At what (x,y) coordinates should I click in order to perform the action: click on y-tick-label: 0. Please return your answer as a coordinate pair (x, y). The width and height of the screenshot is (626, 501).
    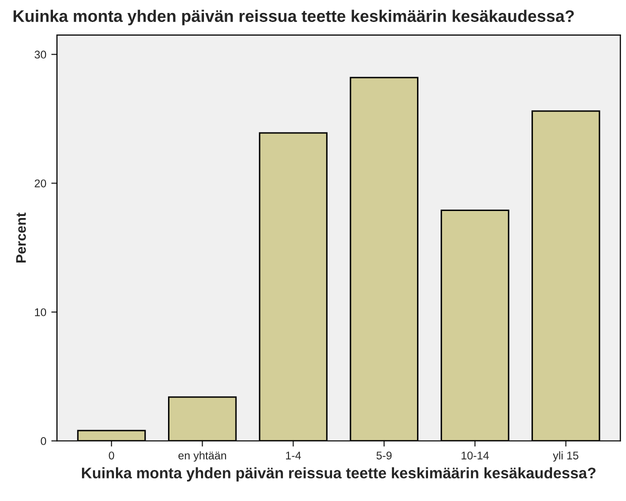
    Looking at the image, I should click on (43, 441).